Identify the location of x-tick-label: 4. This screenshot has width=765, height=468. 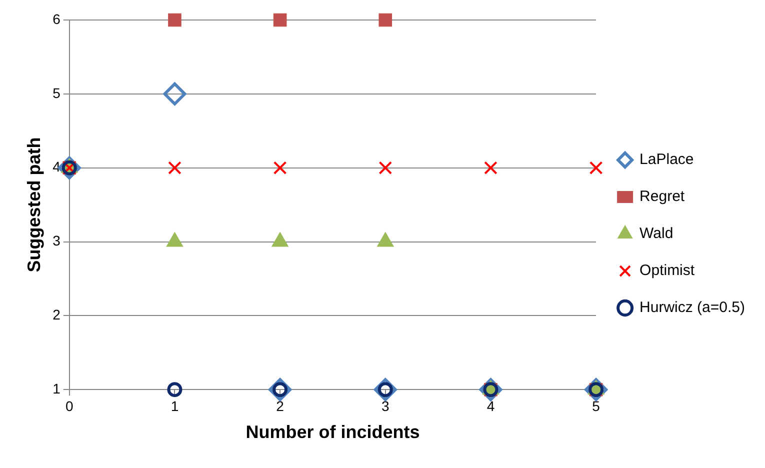
(490, 406).